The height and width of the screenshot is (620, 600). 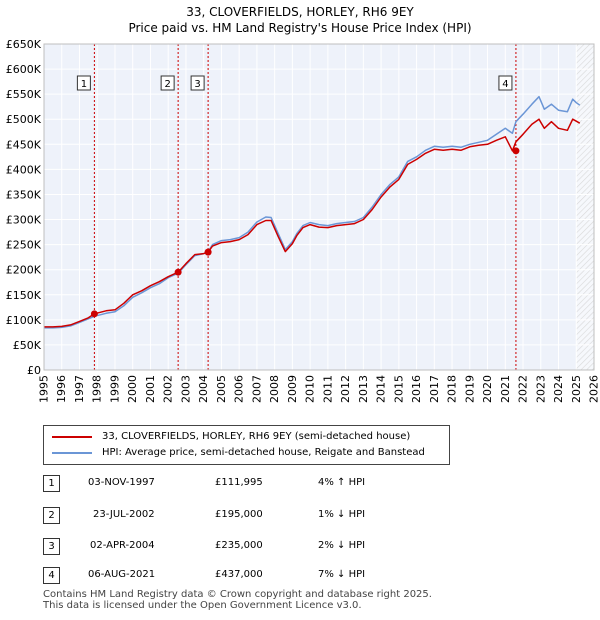 I want to click on x-tick-label: 2023, so click(x=540, y=389).